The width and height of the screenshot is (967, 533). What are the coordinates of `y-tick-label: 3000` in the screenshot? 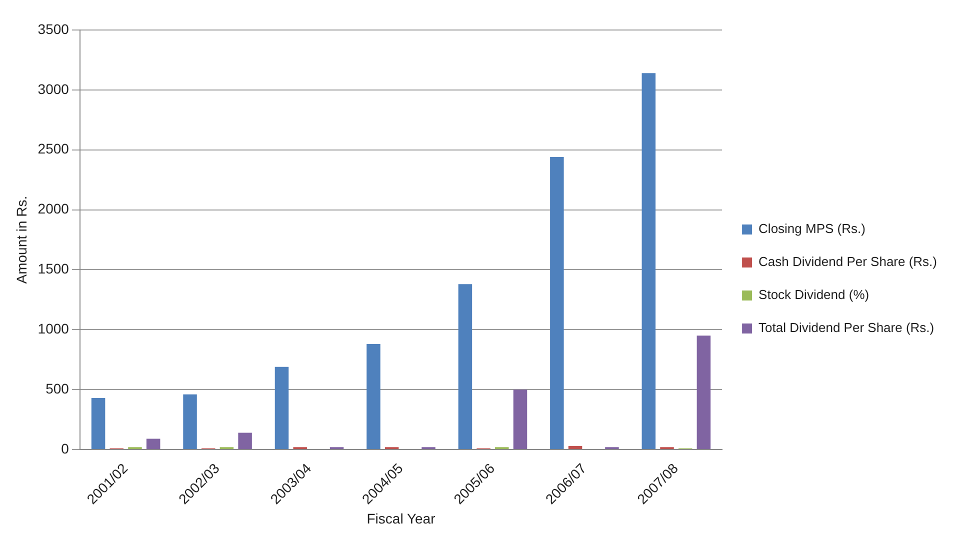 It's located at (54, 88).